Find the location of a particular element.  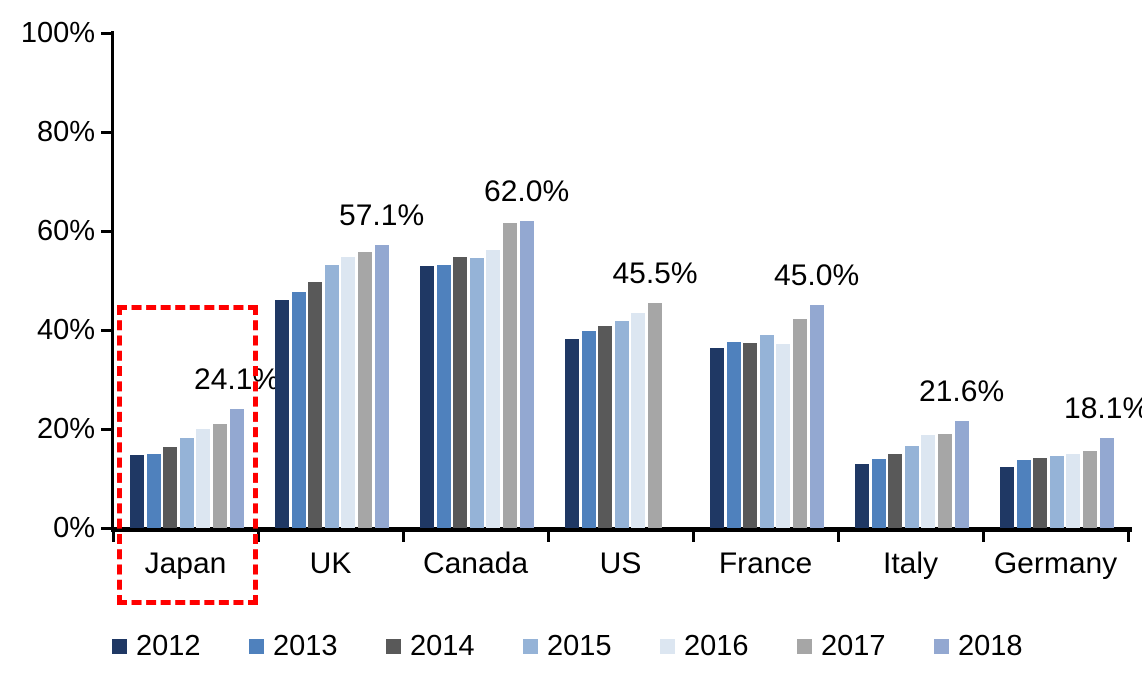

bar-france-2015 is located at coordinates (766, 431).